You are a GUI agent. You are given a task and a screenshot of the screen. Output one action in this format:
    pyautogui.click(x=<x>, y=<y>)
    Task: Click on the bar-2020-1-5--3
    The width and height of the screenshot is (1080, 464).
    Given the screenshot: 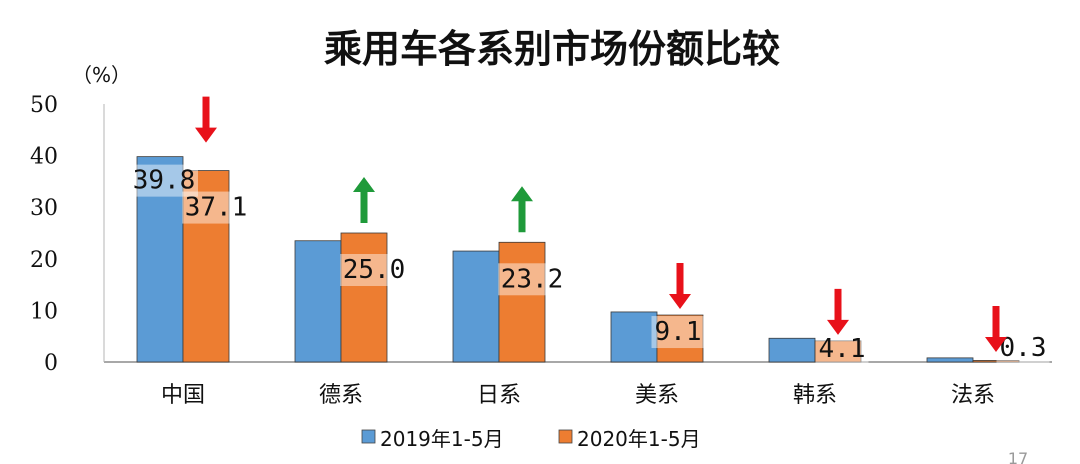 What is the action you would take?
    pyautogui.click(x=680, y=338)
    